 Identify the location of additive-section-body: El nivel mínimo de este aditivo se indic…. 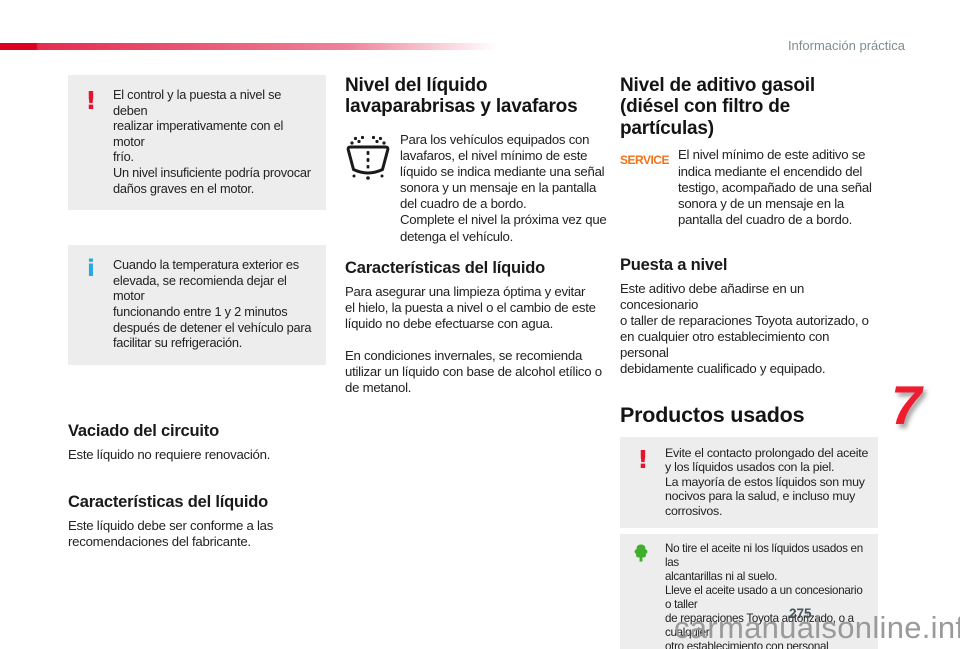
(775, 187).